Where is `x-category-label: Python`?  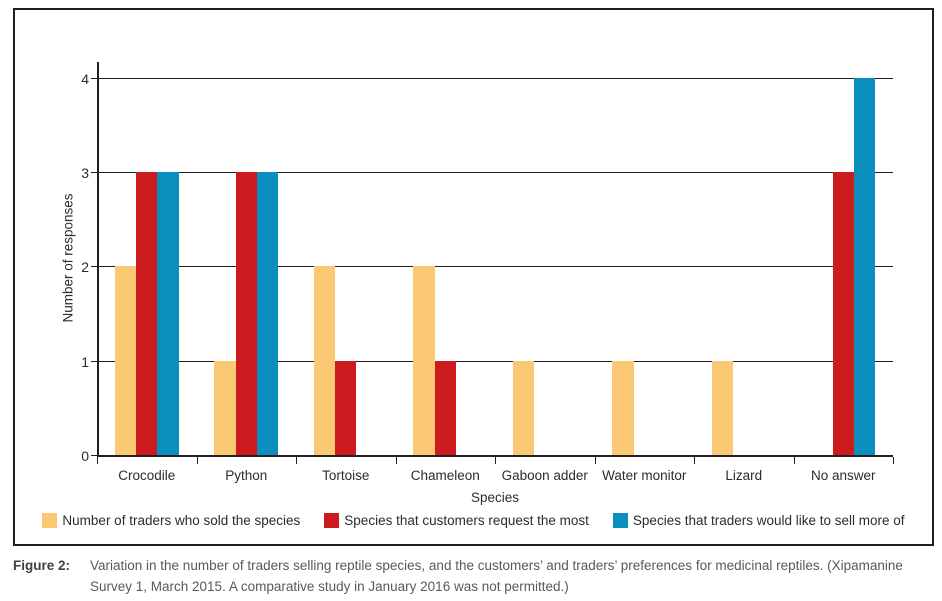
x-category-label: Python is located at coordinates (246, 475).